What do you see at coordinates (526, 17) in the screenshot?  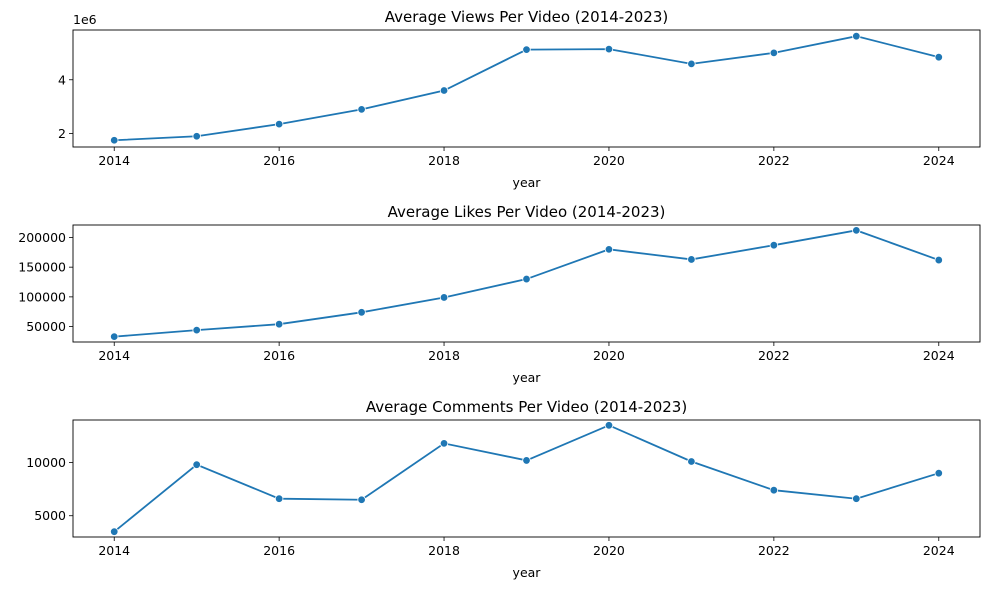 I see `chart-title: Average Views Per Video (2014-2023)` at bounding box center [526, 17].